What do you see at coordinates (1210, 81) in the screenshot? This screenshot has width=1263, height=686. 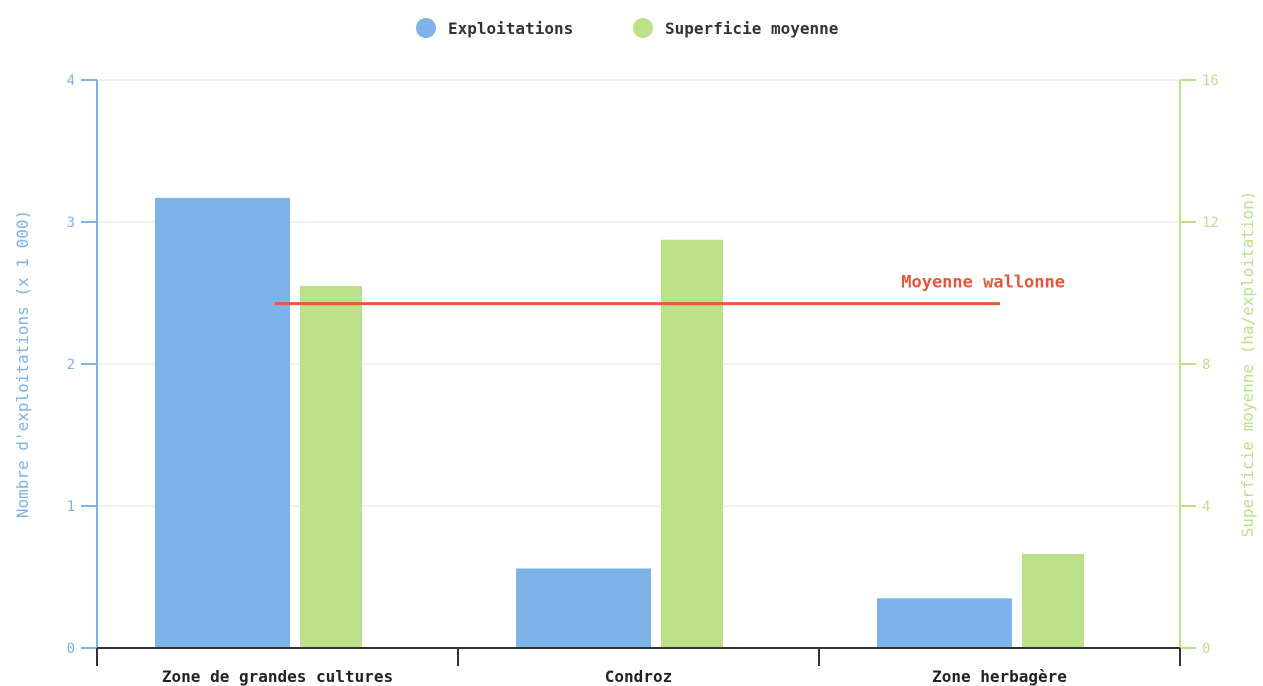 I see `right-tick-label: 16` at bounding box center [1210, 81].